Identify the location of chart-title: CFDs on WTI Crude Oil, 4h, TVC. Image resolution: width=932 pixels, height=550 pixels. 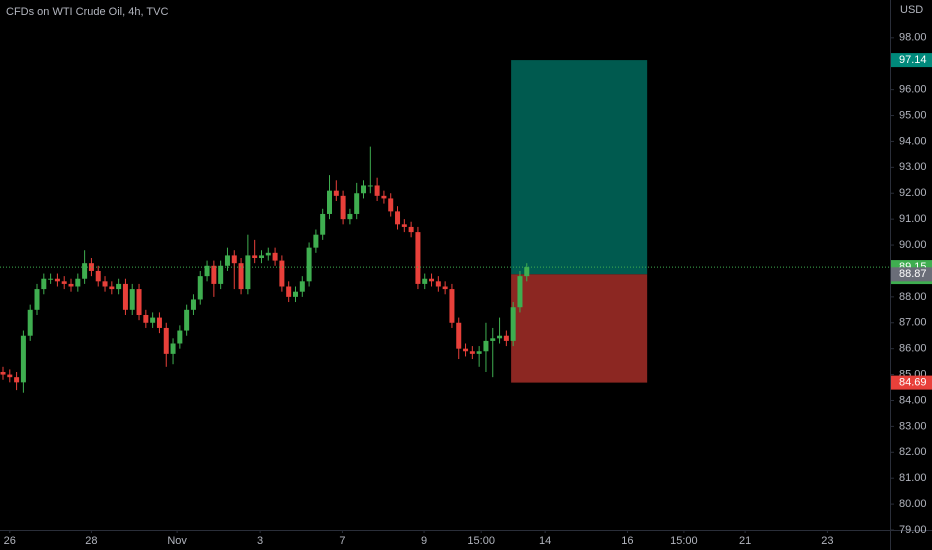
(87, 12).